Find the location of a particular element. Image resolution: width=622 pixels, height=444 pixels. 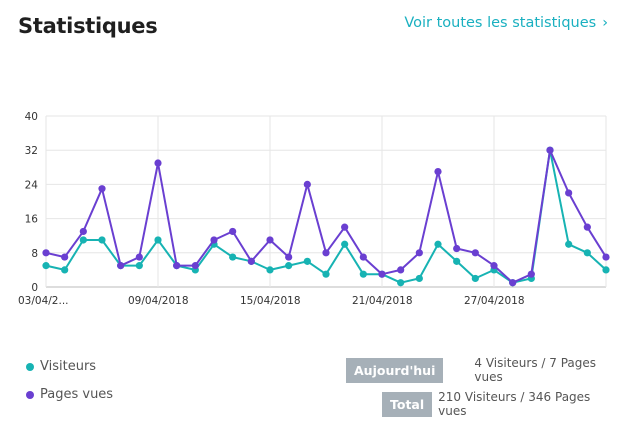

chevron-right-icon: › is located at coordinates (605, 23).